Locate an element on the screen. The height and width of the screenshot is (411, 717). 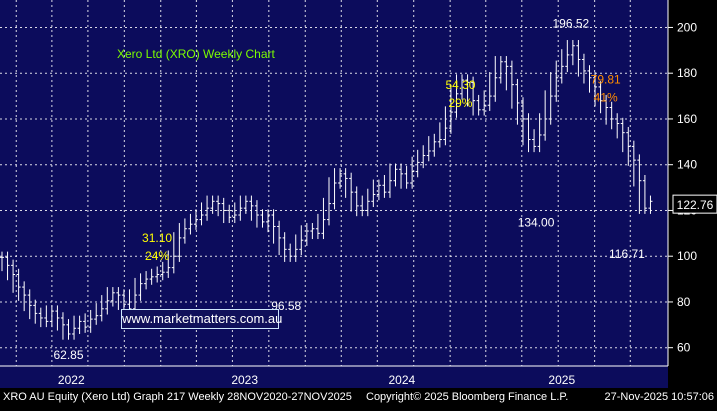
footer-timestamp: 27-Nov-2025 10:57:06 is located at coordinates (659, 397).